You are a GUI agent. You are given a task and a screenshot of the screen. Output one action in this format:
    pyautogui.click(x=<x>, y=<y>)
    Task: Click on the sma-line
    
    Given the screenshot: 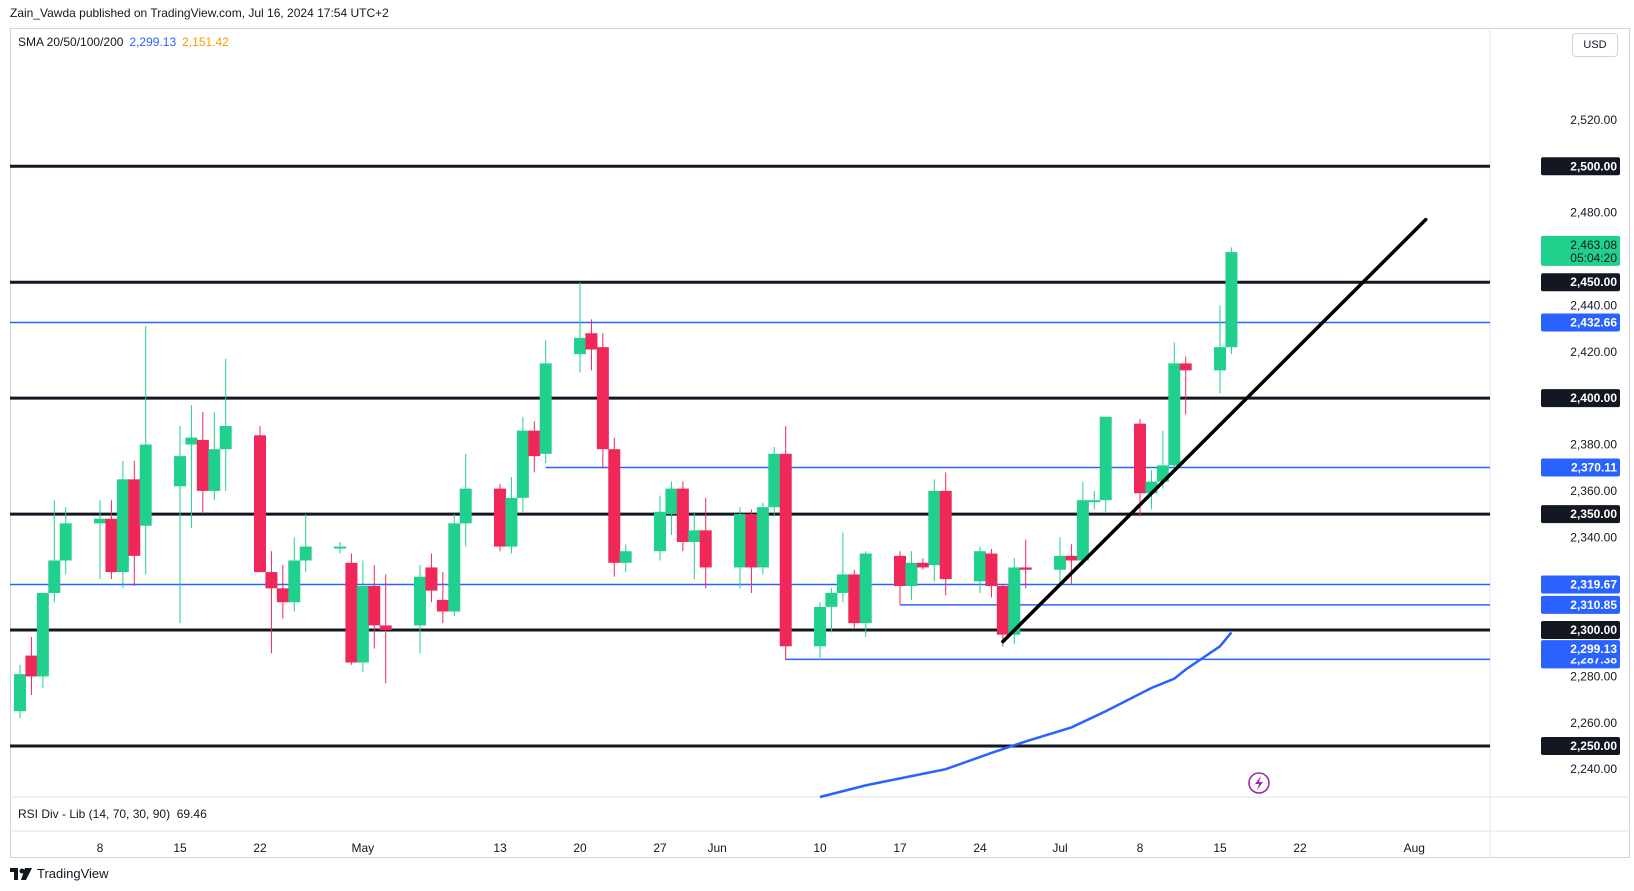 What is the action you would take?
    pyautogui.click(x=1026, y=715)
    